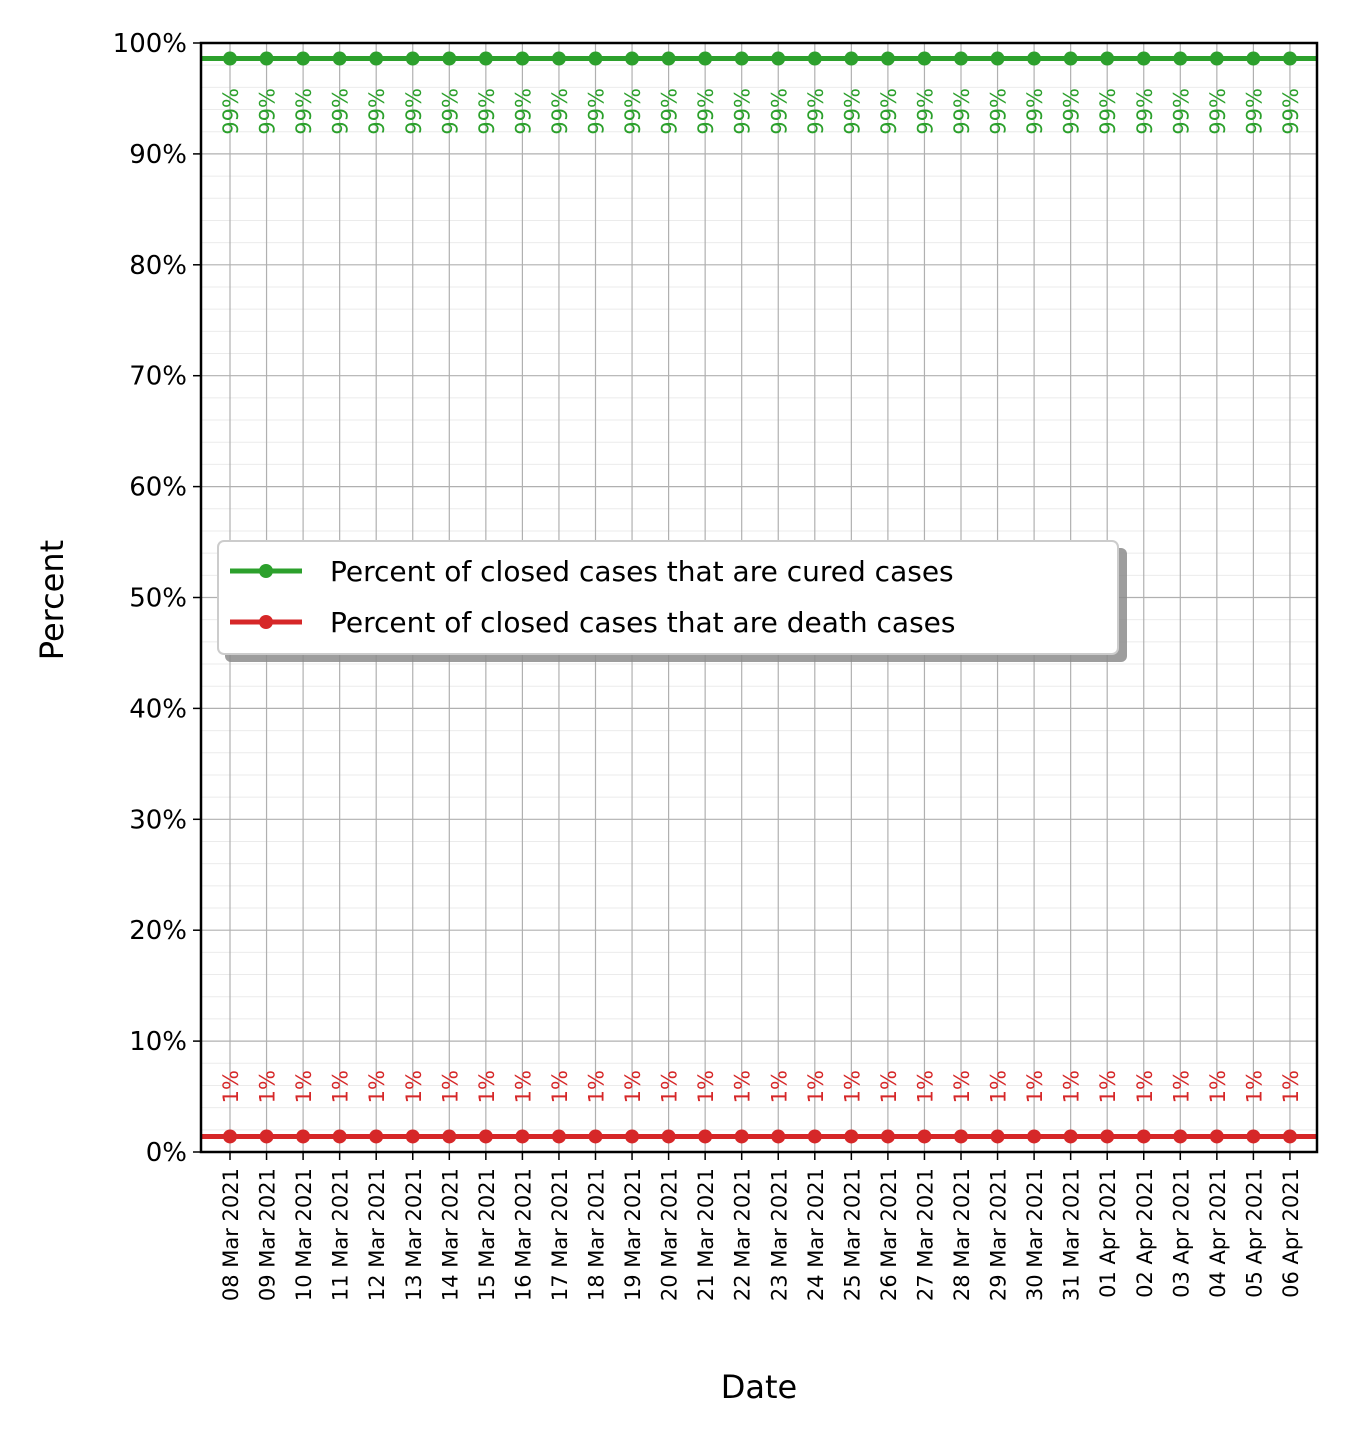  Describe the element at coordinates (1072, 1234) in the screenshot. I see `x-tick-label: 31 Mar 2021` at that location.